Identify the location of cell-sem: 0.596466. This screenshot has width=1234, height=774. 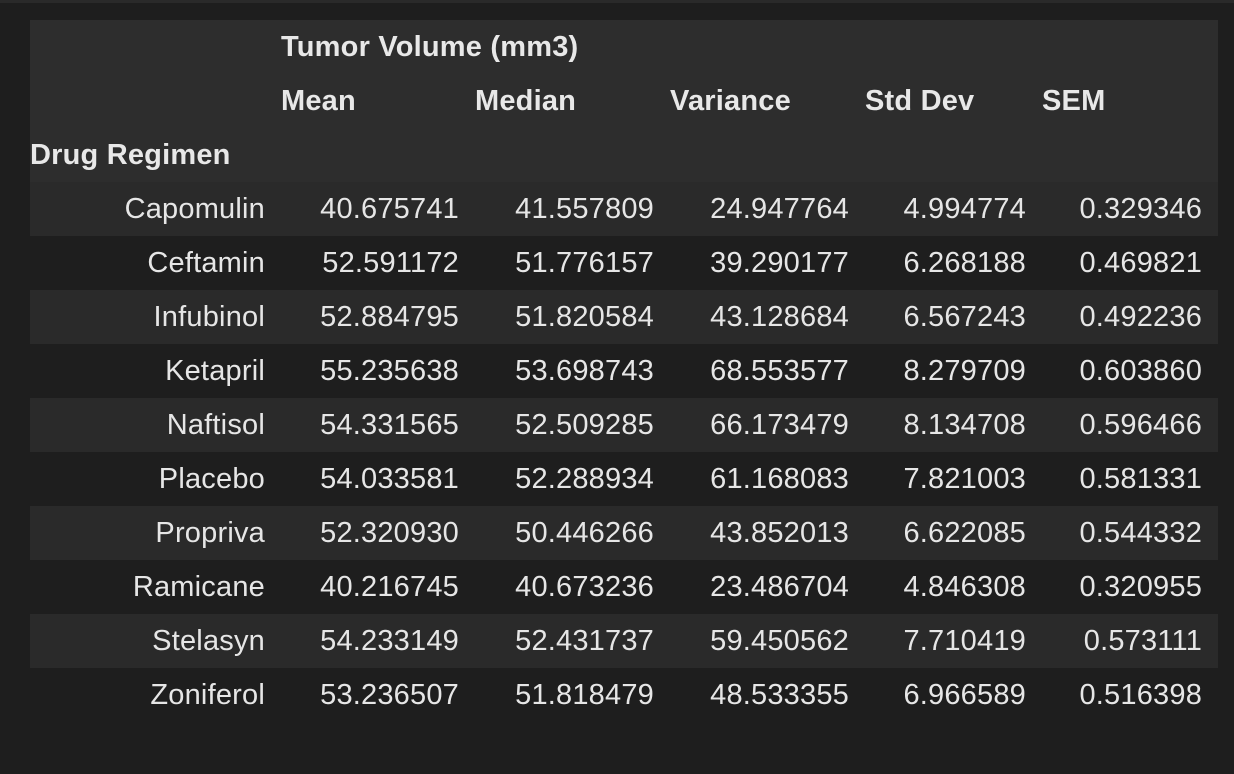
(1141, 424).